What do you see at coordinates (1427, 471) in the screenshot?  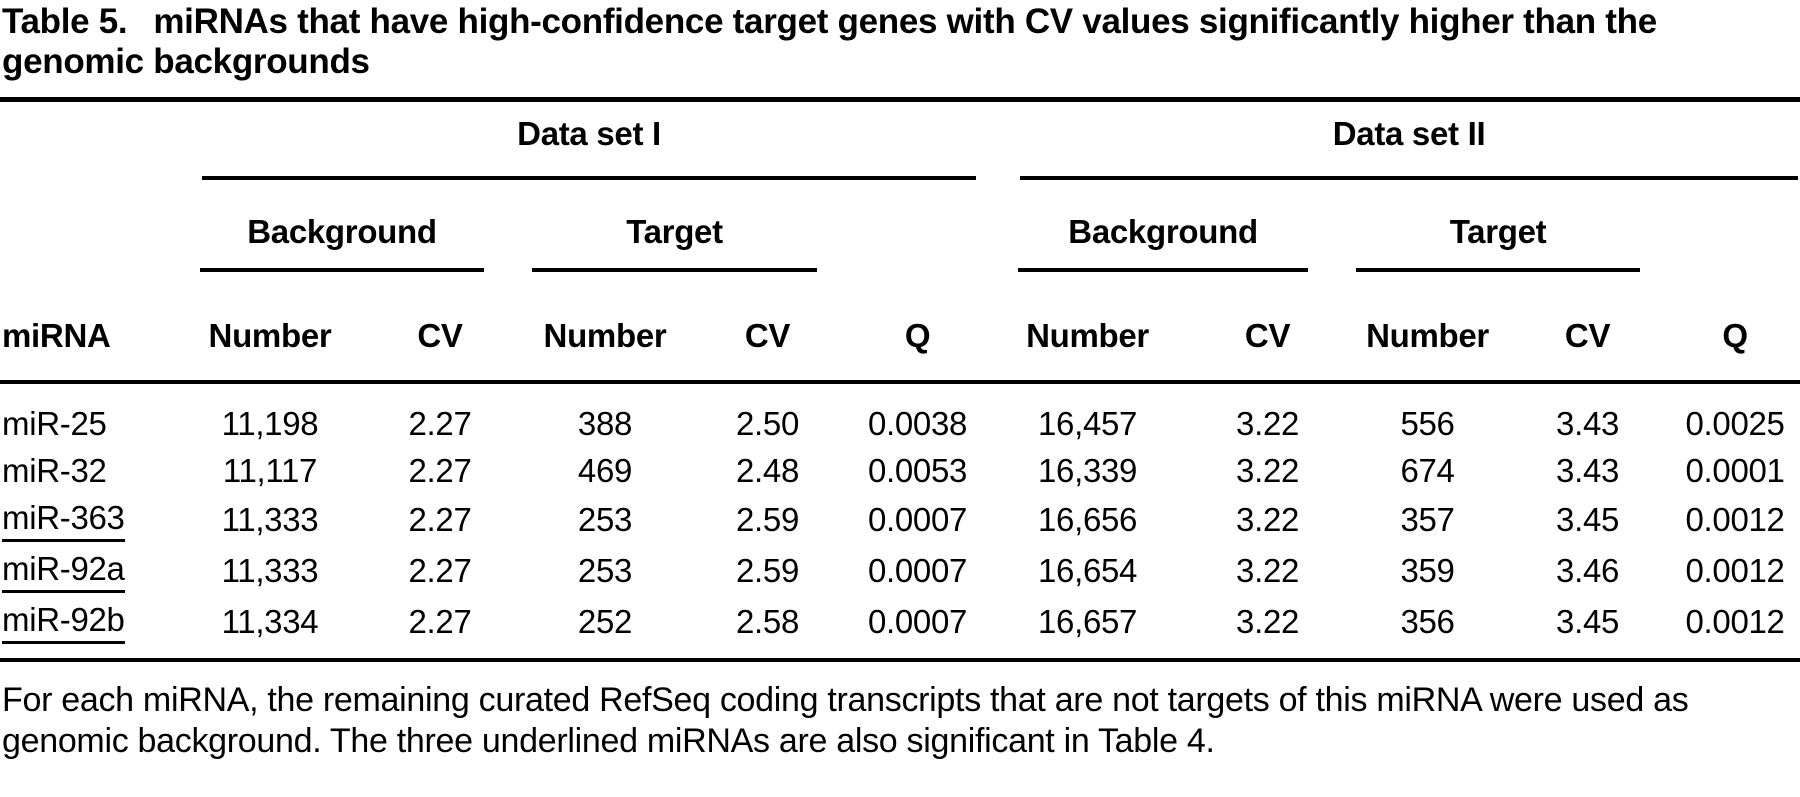 I see `cell-ds2-target-number: 674` at bounding box center [1427, 471].